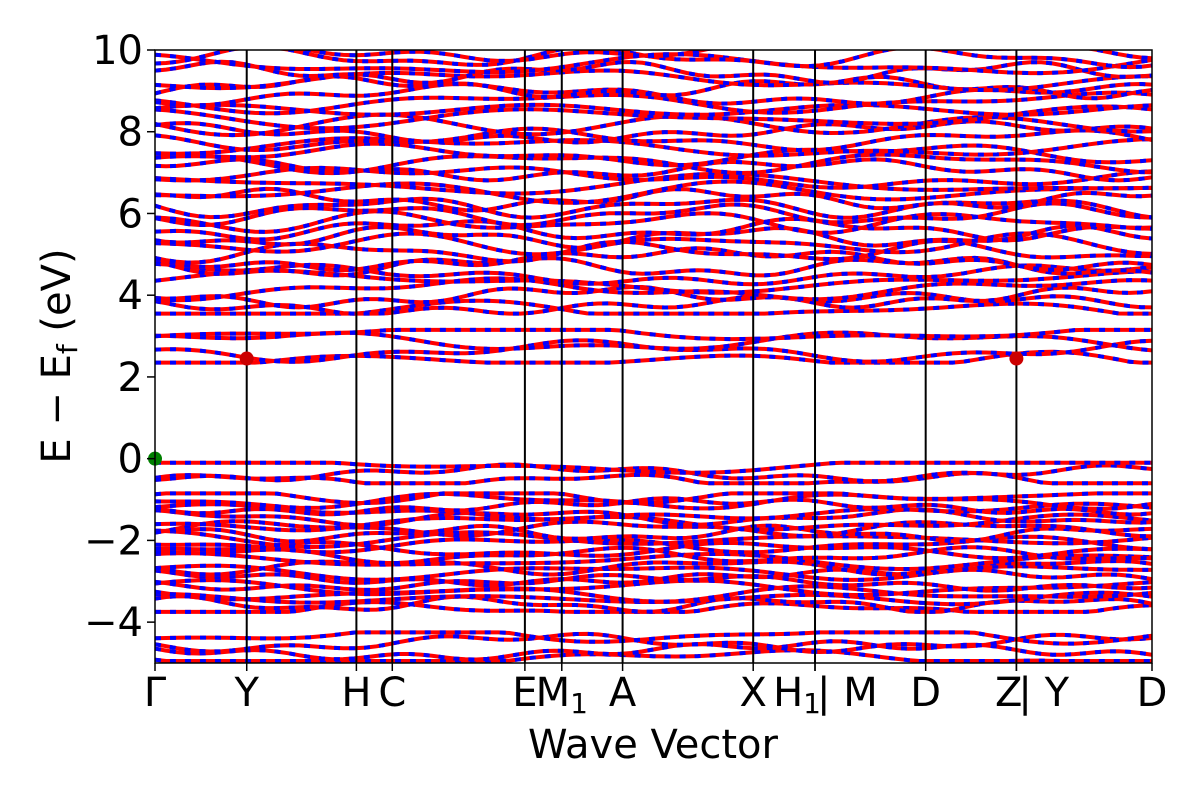  I want to click on x-tick-label-12: | Y, so click(1043, 693).